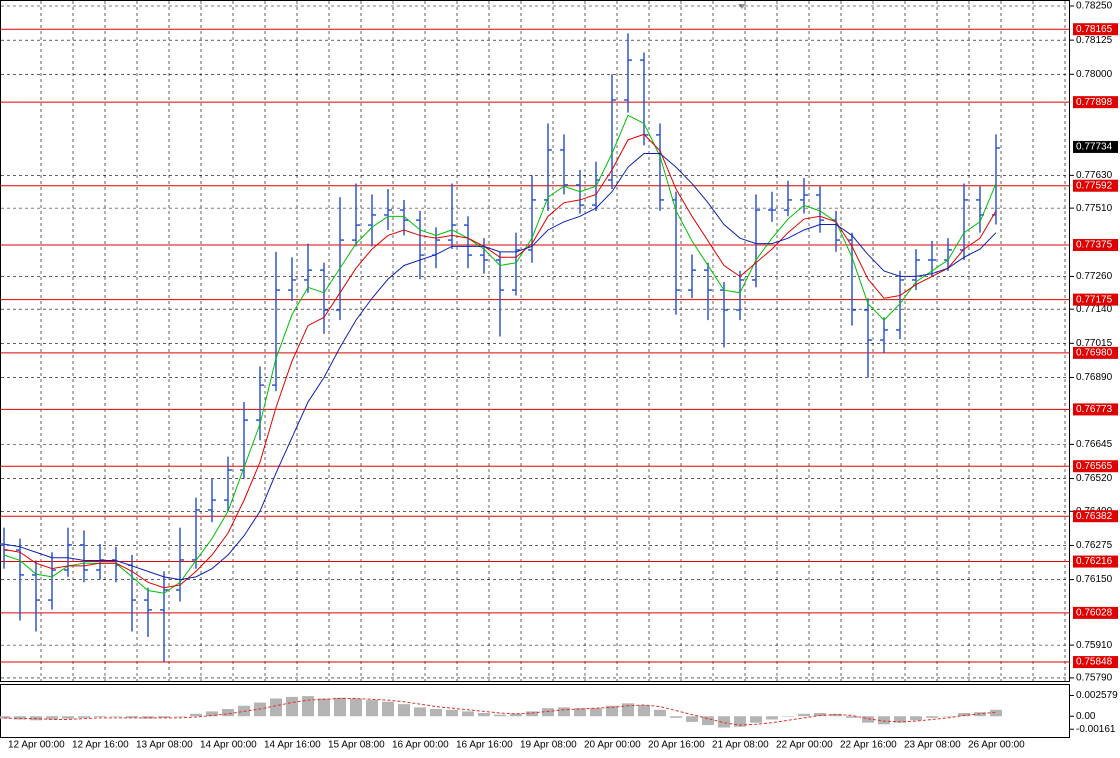  What do you see at coordinates (484, 745) in the screenshot?
I see `x-tick-label: 16 Apr 16:00` at bounding box center [484, 745].